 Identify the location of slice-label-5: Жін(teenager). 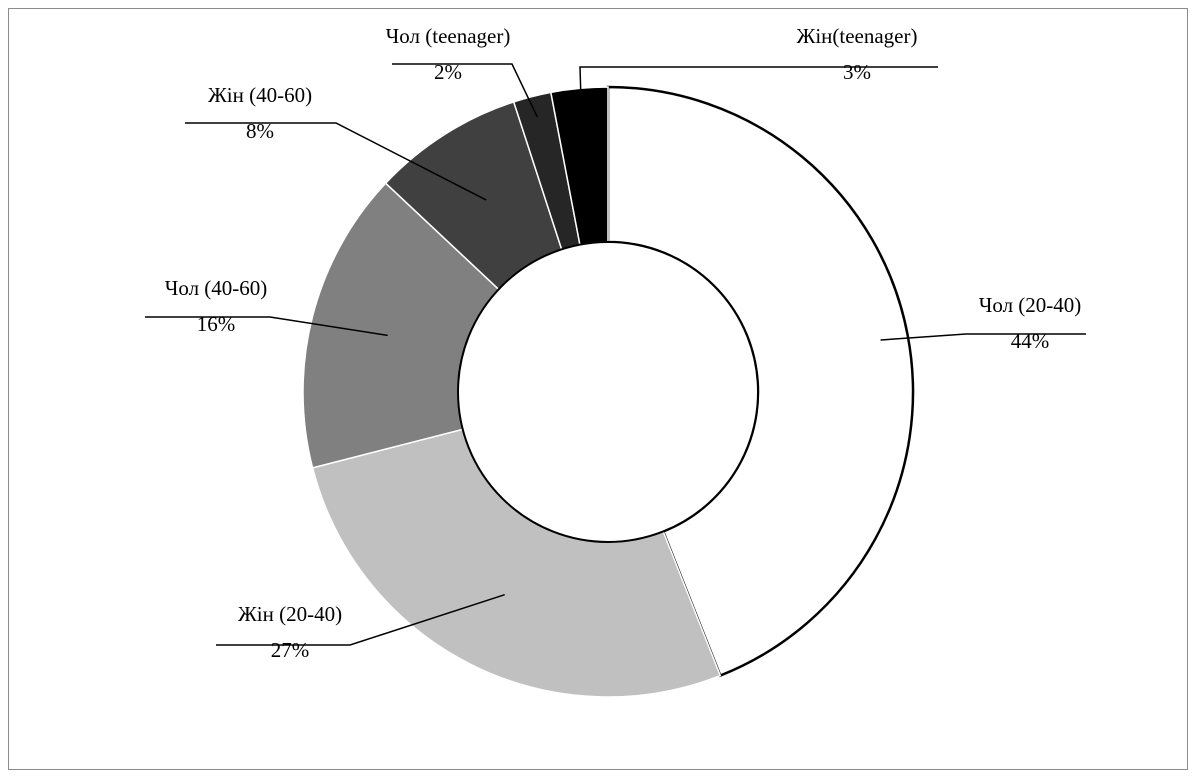
(857, 36).